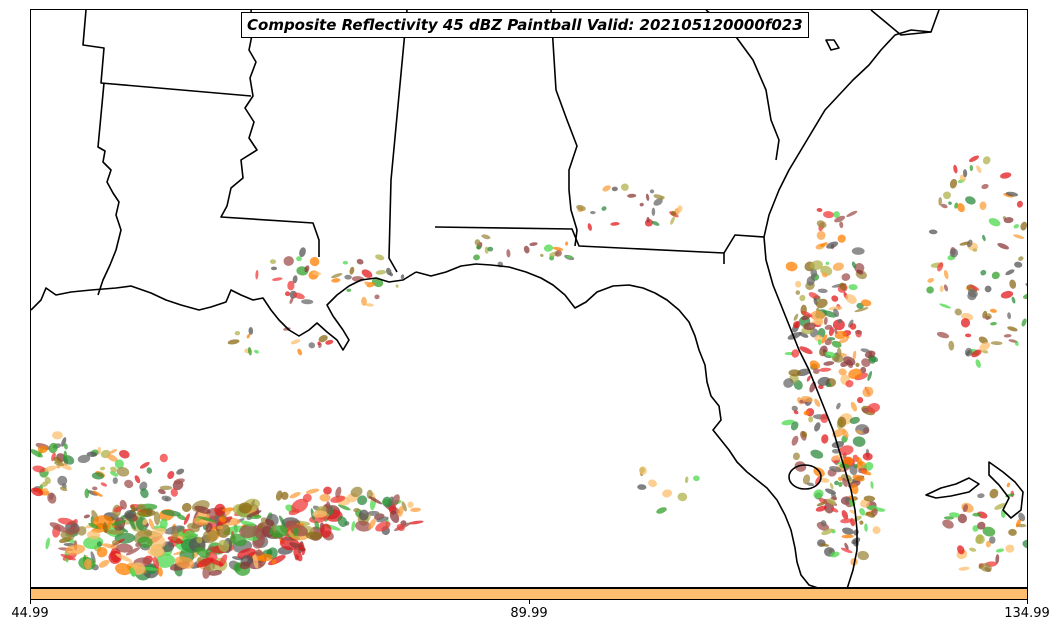  Describe the element at coordinates (270, 133) in the screenshot. I see `state-border-mississippi-river` at that location.